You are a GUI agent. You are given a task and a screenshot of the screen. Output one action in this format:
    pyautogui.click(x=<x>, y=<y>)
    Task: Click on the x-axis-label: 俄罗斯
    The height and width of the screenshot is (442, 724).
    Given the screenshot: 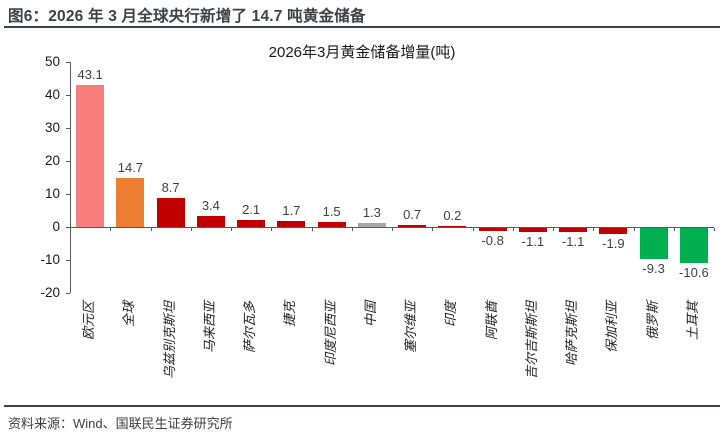 What is the action you would take?
    pyautogui.click(x=654, y=352)
    